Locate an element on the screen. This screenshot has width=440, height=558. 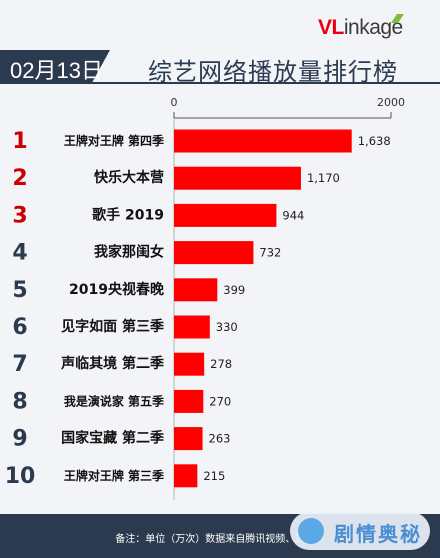
rank-number: 7 is located at coordinates (19, 364).